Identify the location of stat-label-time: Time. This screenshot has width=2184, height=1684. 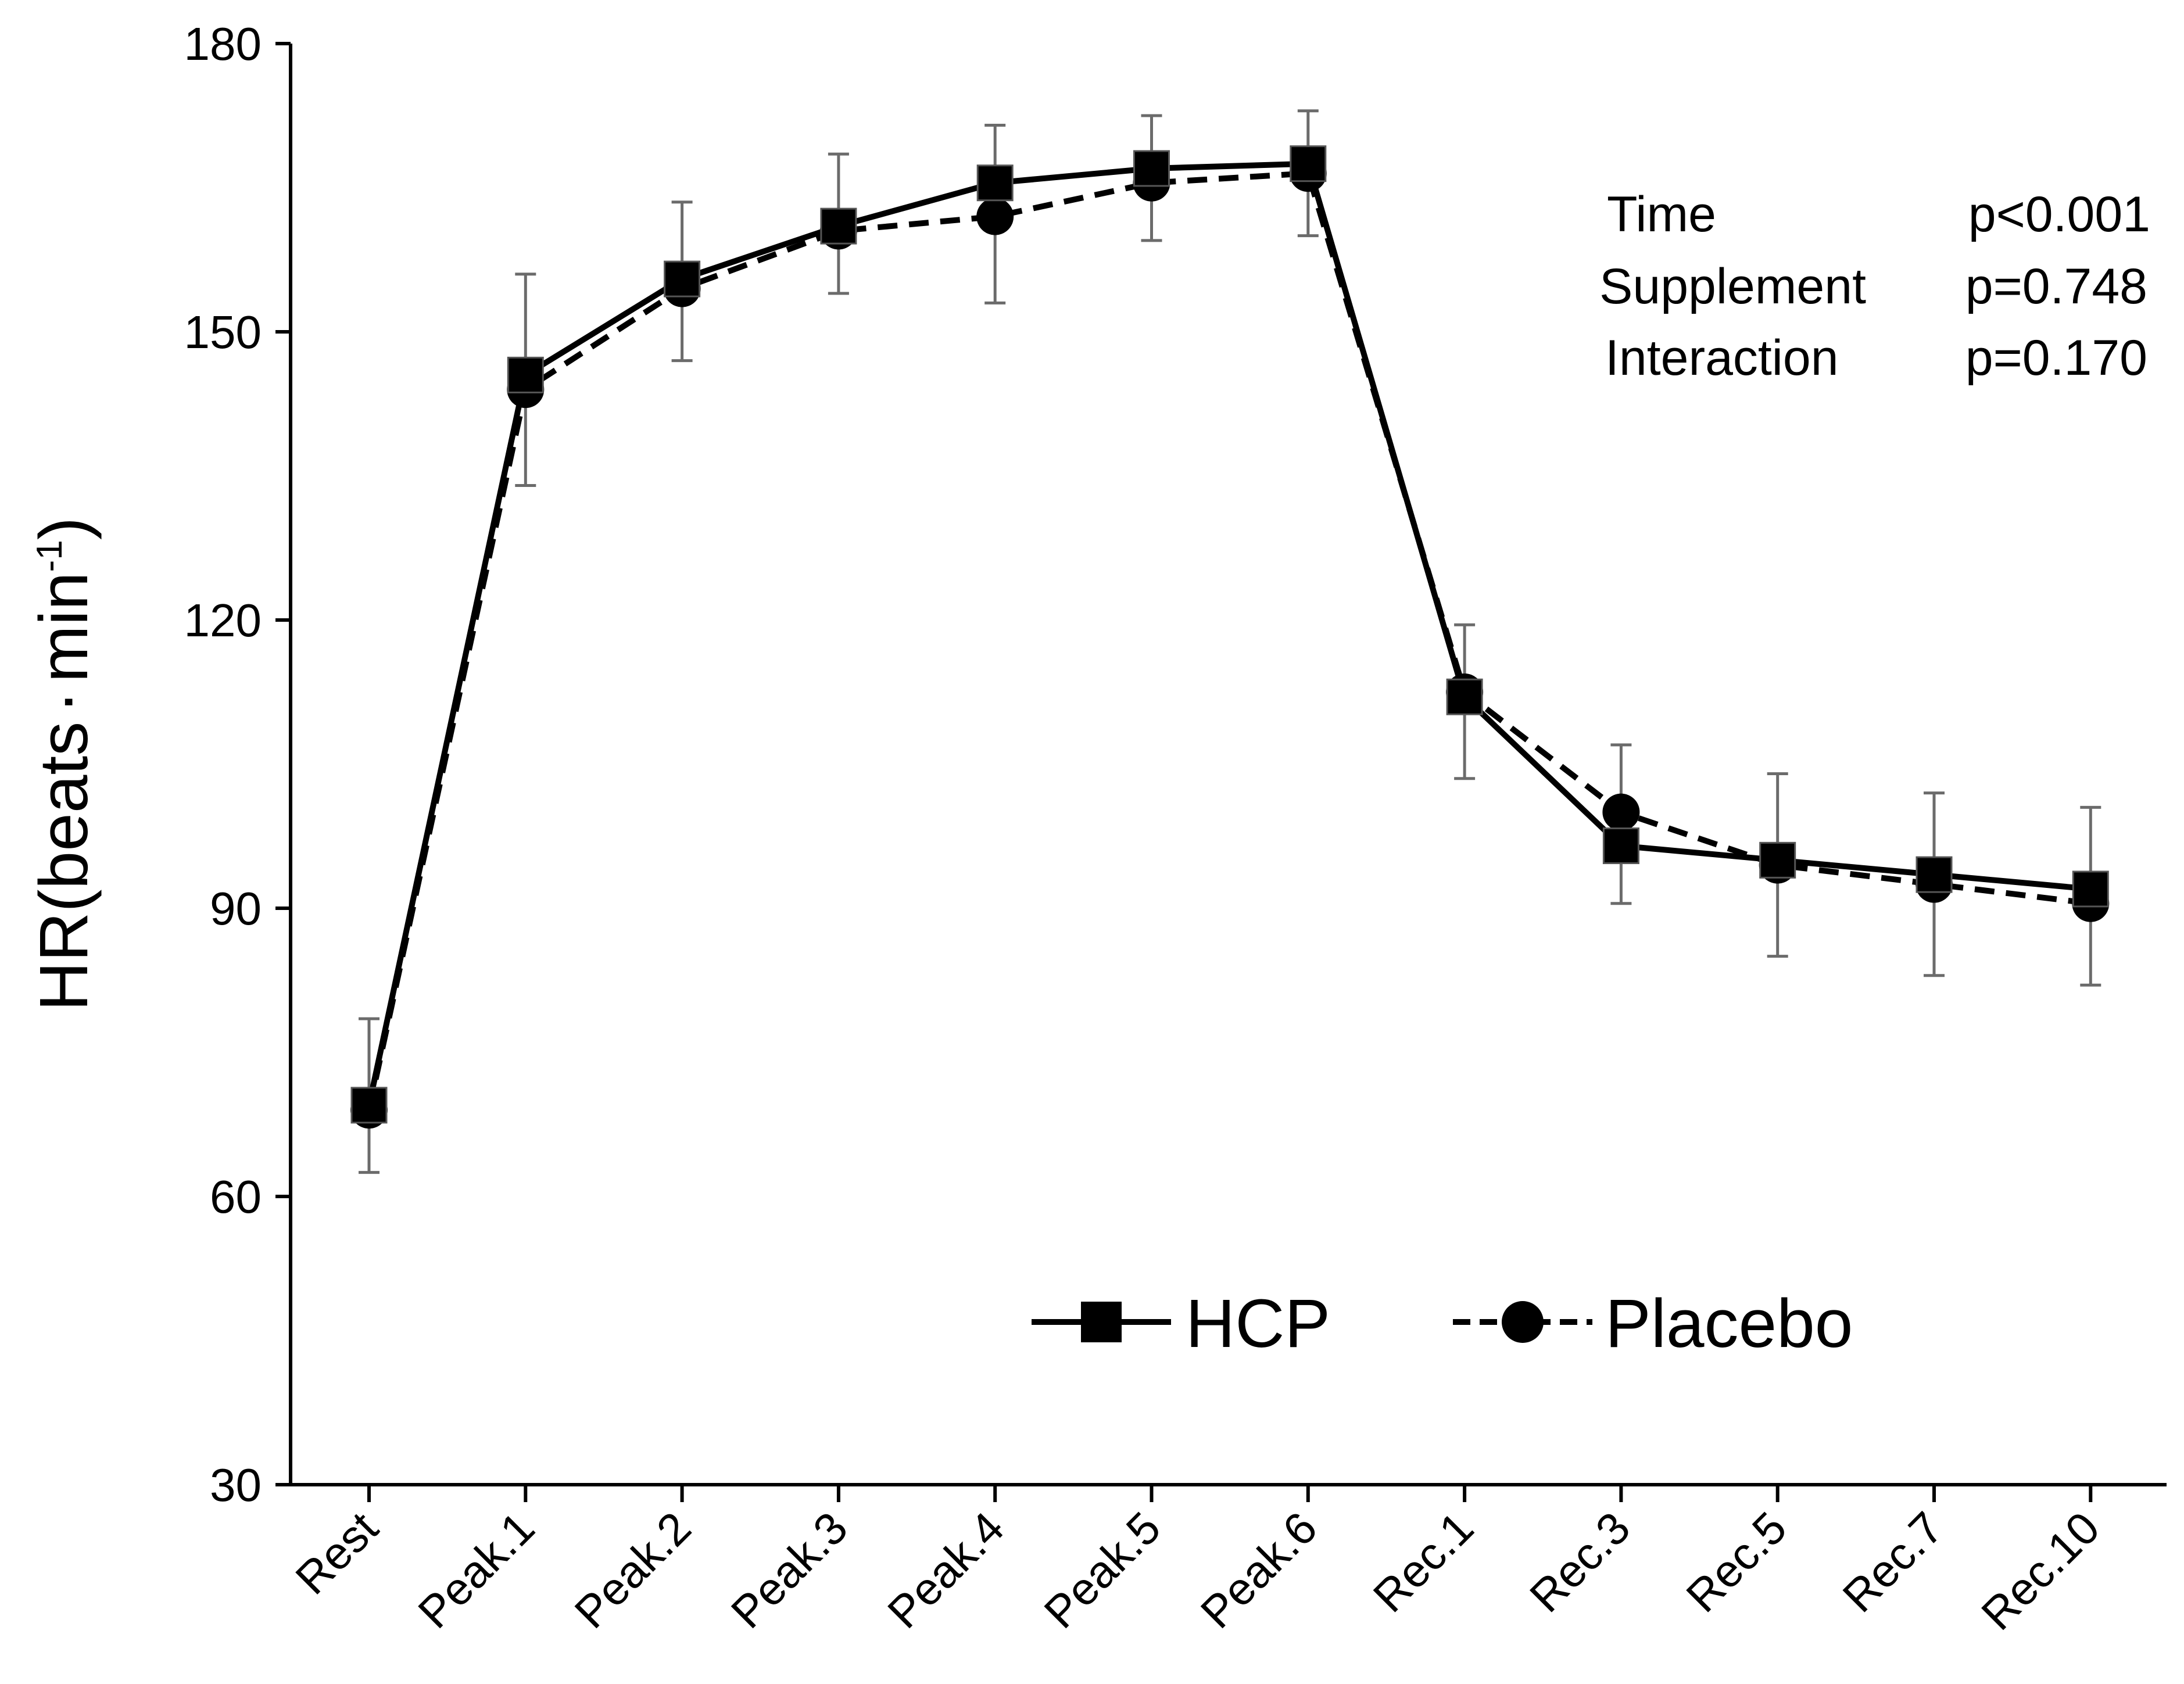
(1661, 214).